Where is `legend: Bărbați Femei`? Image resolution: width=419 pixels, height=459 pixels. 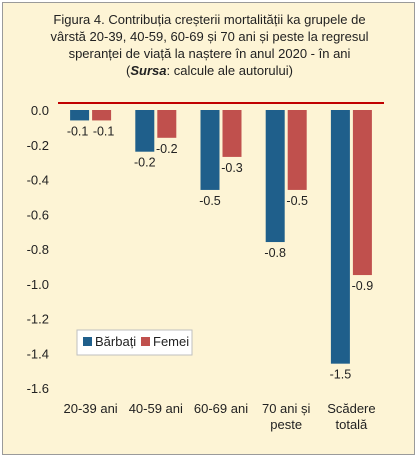
legend: Bărbați Femei is located at coordinates (134, 342).